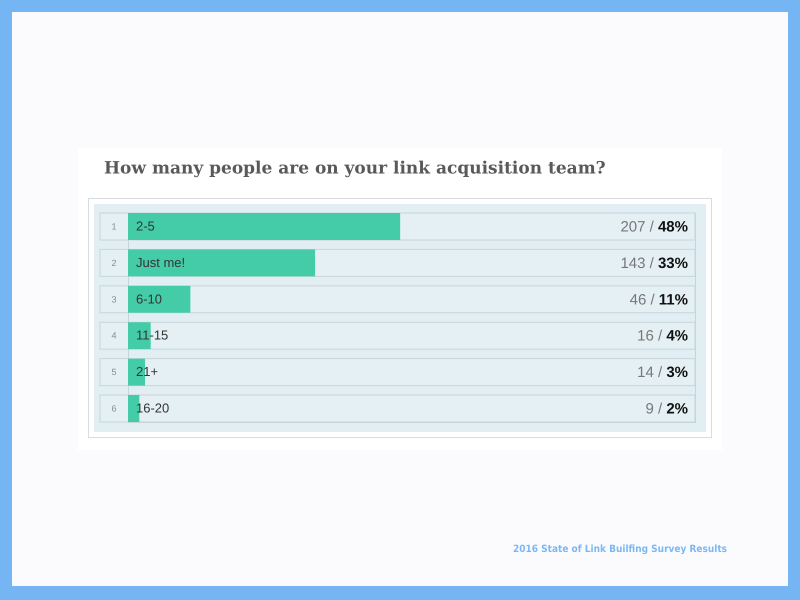 The height and width of the screenshot is (600, 800). I want to click on text: 1, so click(114, 226).